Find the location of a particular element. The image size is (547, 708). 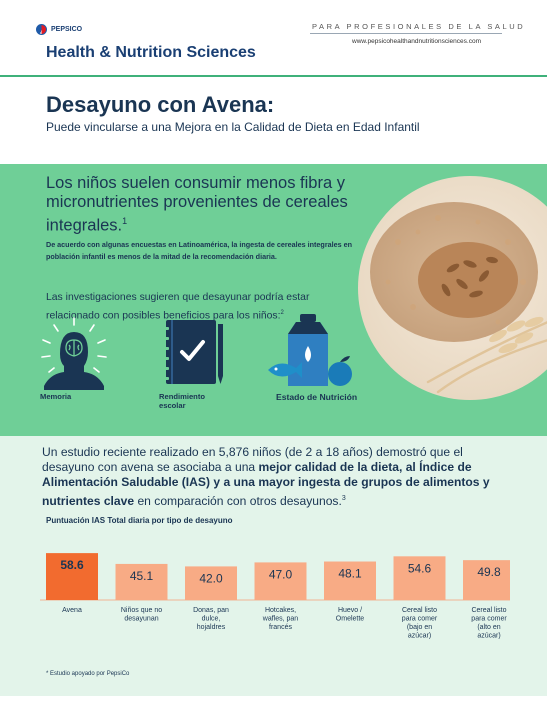

division-name: Health & Nutrition Sciences is located at coordinates (151, 52).